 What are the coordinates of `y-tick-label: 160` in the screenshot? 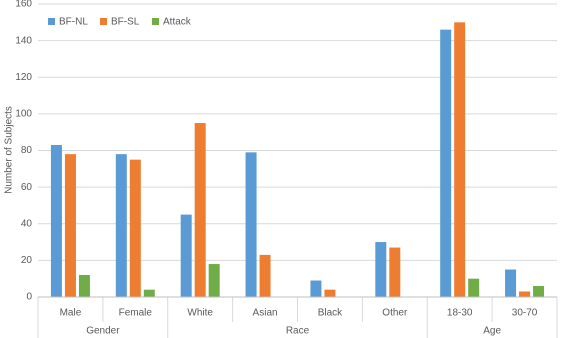 It's located at (23, 5).